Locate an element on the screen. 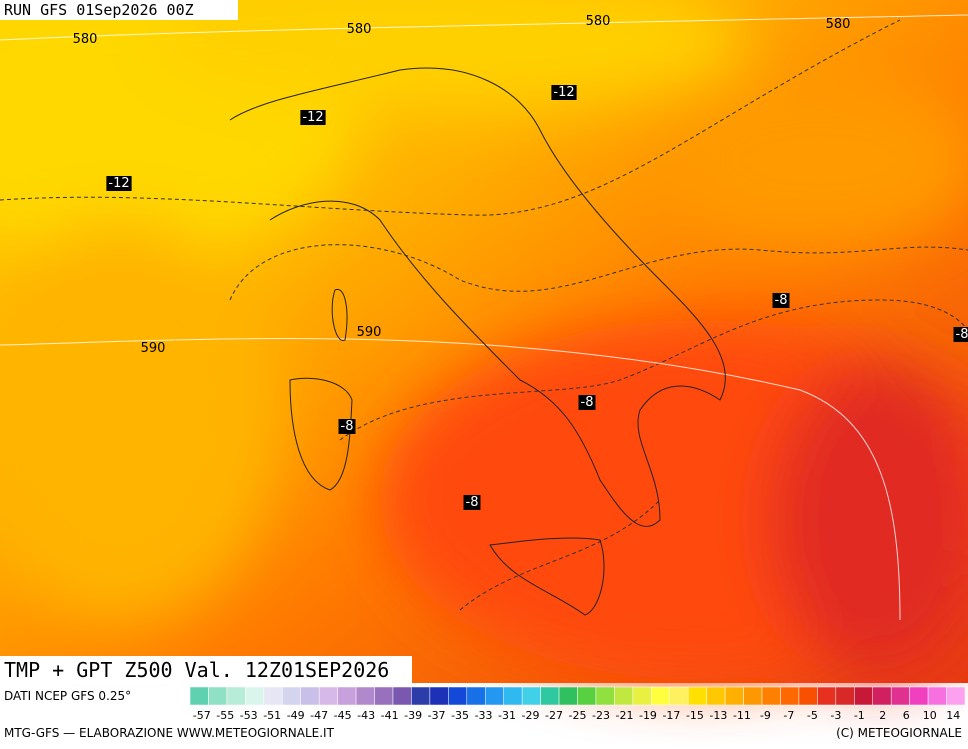 This screenshot has width=968, height=749. colorbar-label: -17 is located at coordinates (671, 715).